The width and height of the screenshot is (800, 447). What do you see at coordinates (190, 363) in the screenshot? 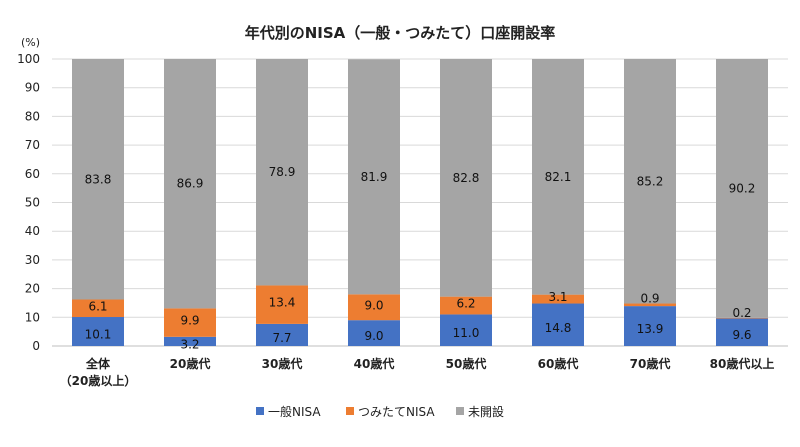
I see `x-category-label: 20歳代` at bounding box center [190, 363].